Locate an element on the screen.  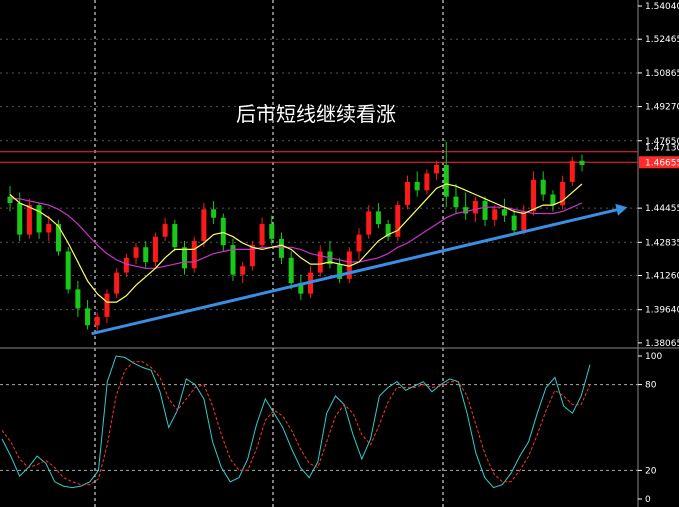
stoch-tick-label-0: 100 is located at coordinates (653, 357).